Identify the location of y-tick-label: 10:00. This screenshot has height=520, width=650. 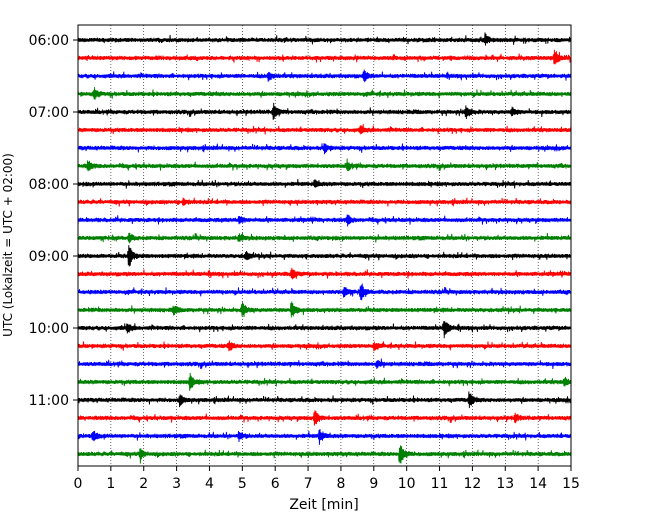
(49, 329).